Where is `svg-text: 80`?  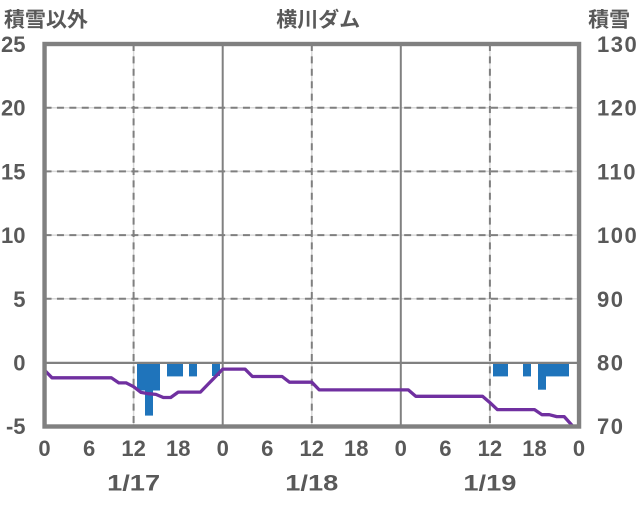
svg-text: 80 is located at coordinates (610, 363).